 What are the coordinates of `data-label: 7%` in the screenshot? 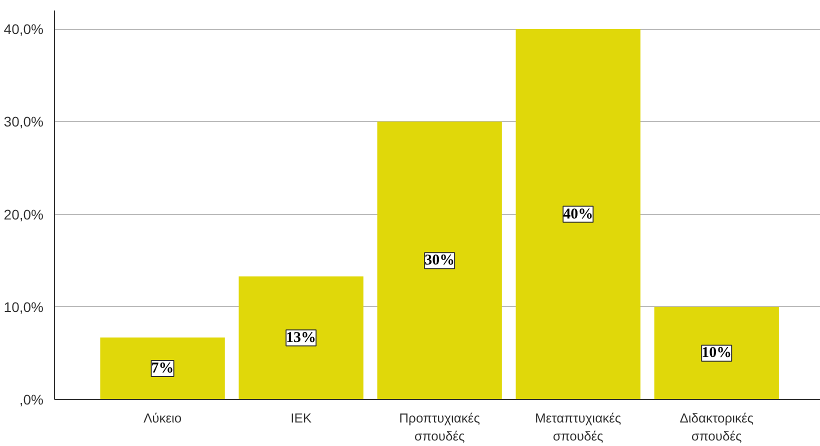 It's located at (162, 368).